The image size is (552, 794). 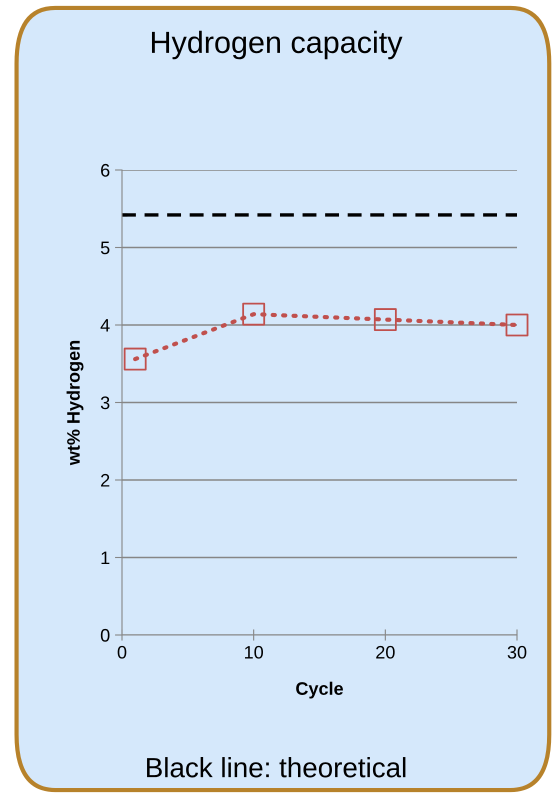 What do you see at coordinates (105, 403) in the screenshot?
I see `y-tick-label: 3` at bounding box center [105, 403].